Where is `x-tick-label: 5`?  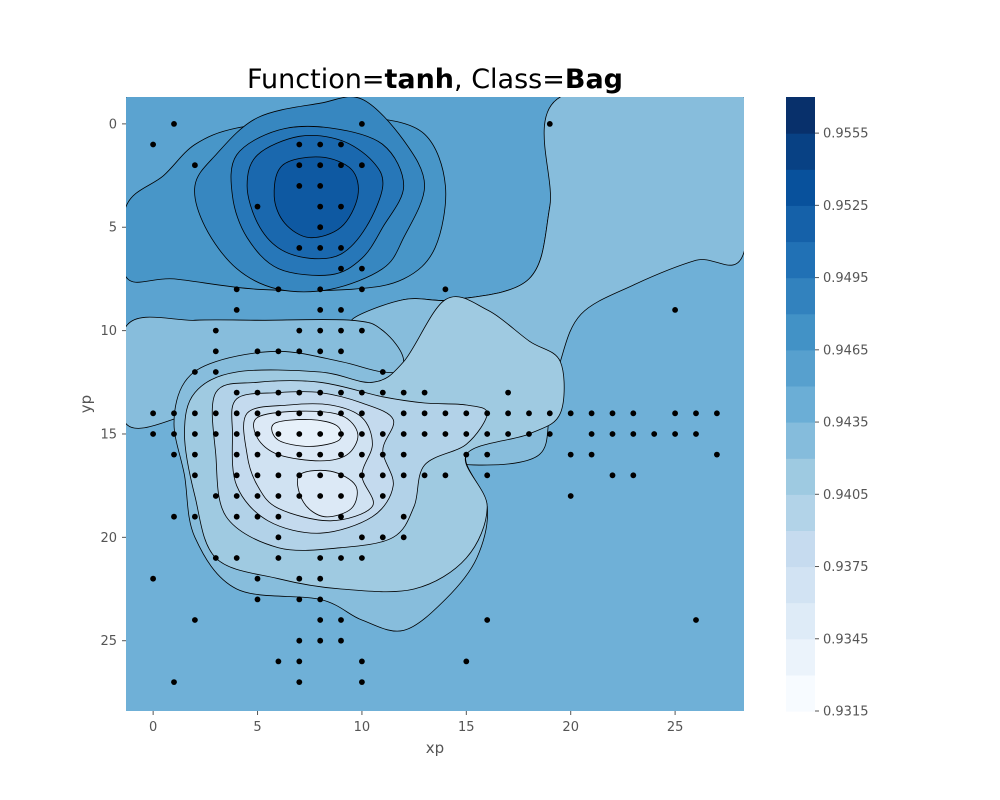 x-tick-label: 5 is located at coordinates (257, 727).